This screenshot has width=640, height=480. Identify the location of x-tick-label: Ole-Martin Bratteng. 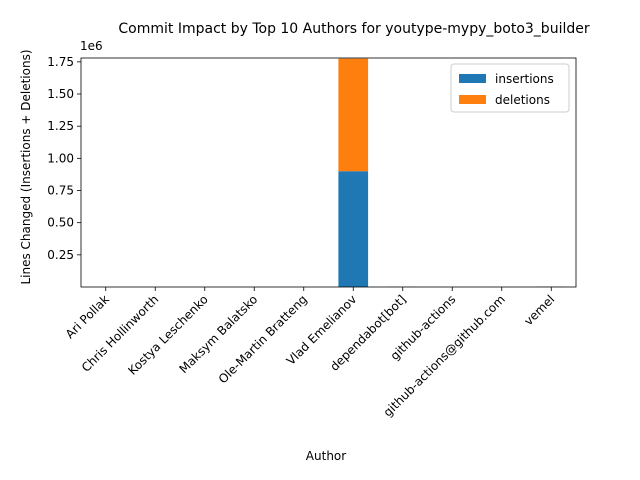
(263, 339).